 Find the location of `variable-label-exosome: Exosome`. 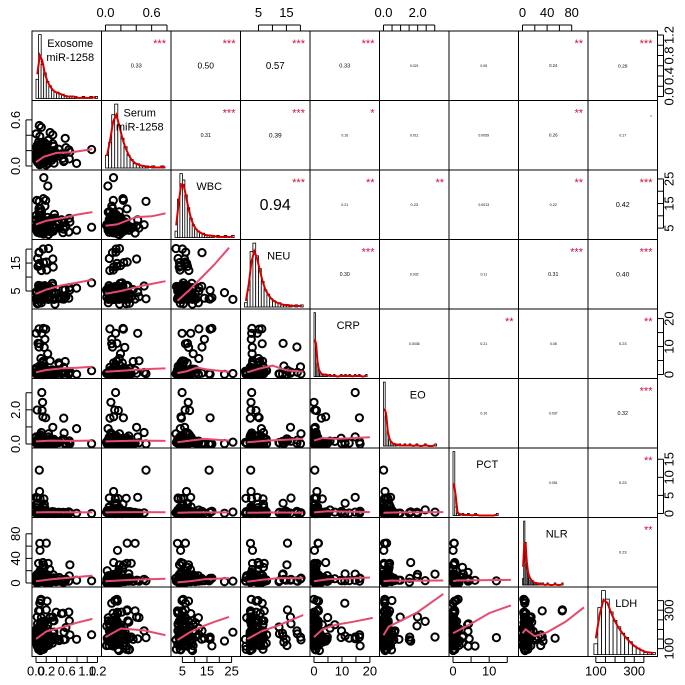

variable-label-exosome: Exosome is located at coordinates (70, 44).